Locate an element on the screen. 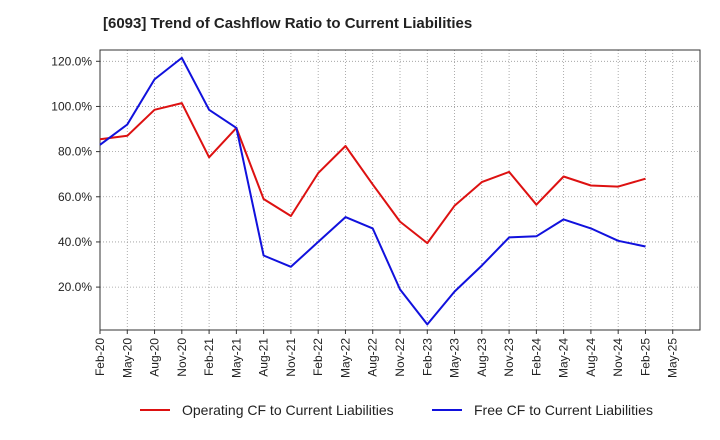 This screenshot has height=440, width=720. y-tick-label: 20.0% is located at coordinates (75, 287).